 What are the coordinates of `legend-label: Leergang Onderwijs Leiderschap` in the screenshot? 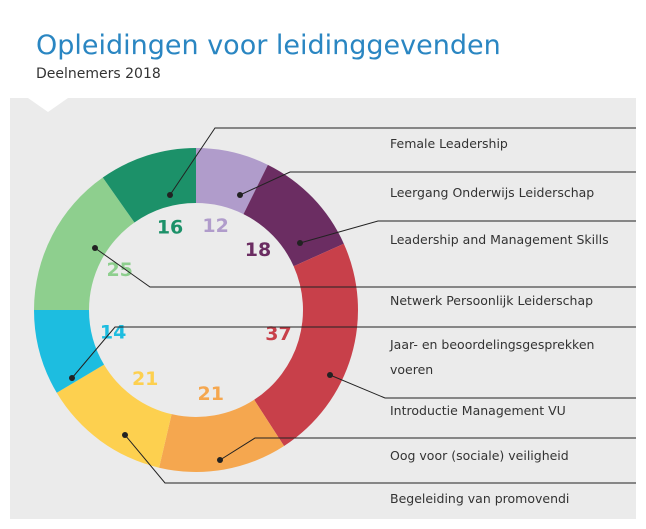 It's located at (492, 192).